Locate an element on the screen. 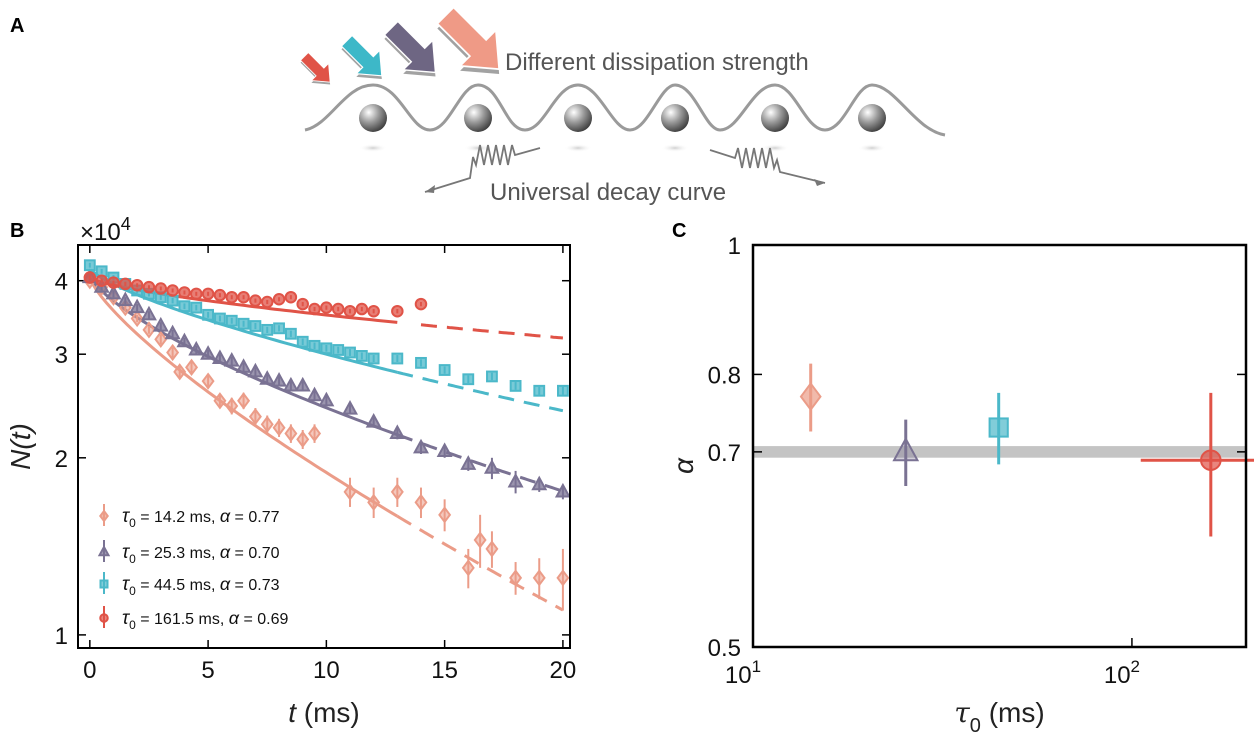 This screenshot has height=734, width=1254. legend-entry: τ0 = 25.3 ms, α = 0.70 is located at coordinates (201, 554).